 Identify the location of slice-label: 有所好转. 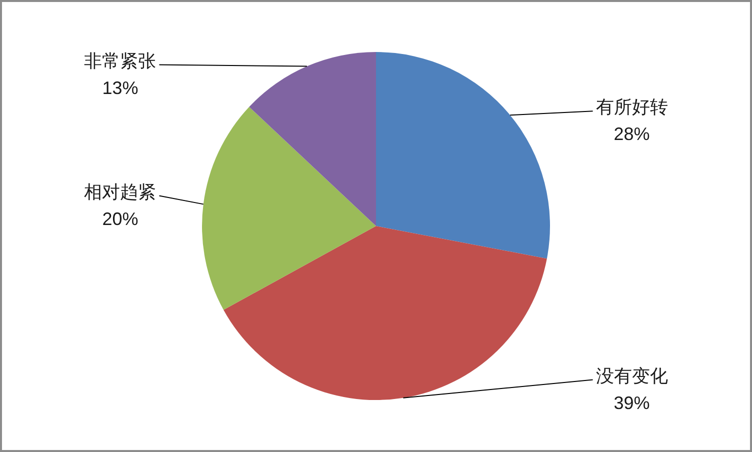
(632, 107).